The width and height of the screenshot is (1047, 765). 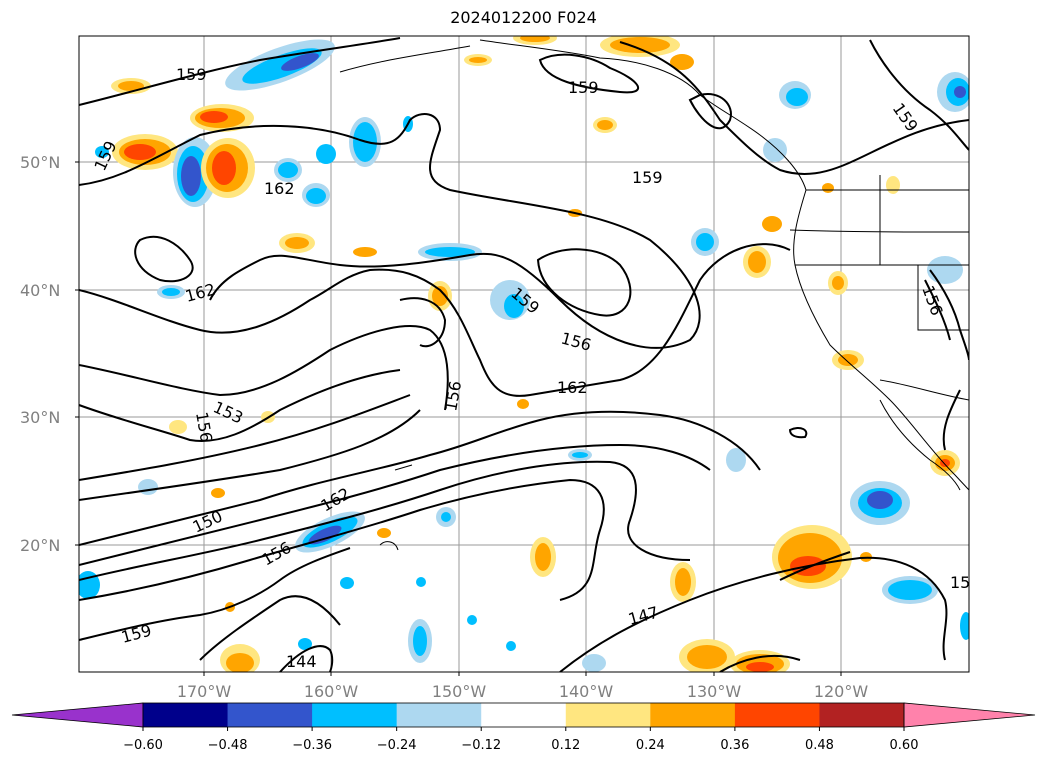 What do you see at coordinates (228, 745) in the screenshot?
I see `colorbar-tick-label: −0.48` at bounding box center [228, 745].